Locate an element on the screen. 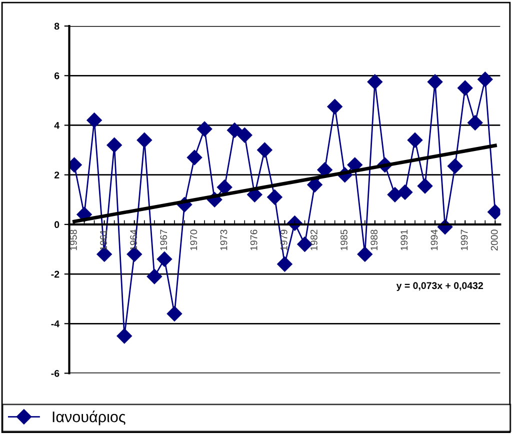 This screenshot has height=434, width=513. y-tick-label: 2 is located at coordinates (57, 175).